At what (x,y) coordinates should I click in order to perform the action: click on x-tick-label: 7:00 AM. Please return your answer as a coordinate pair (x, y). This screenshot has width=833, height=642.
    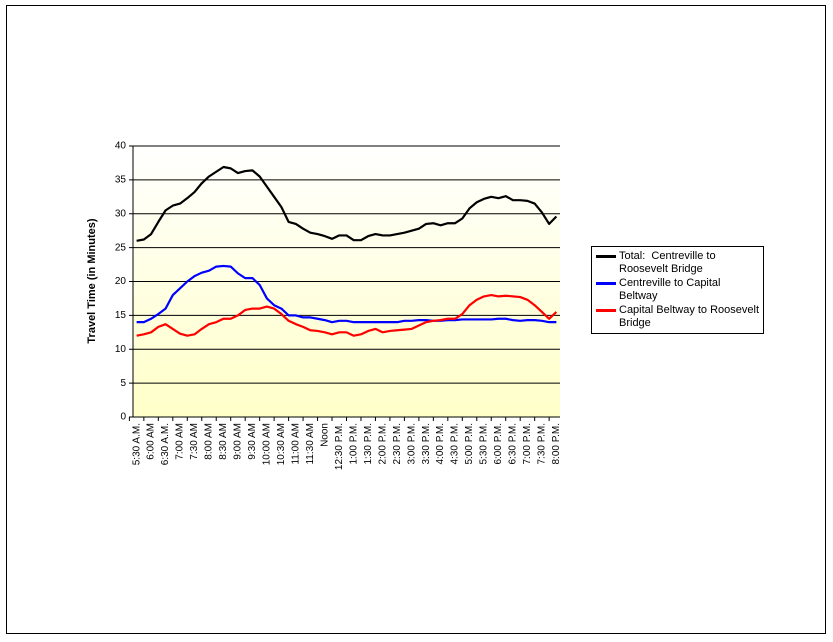
    Looking at the image, I should click on (180, 441).